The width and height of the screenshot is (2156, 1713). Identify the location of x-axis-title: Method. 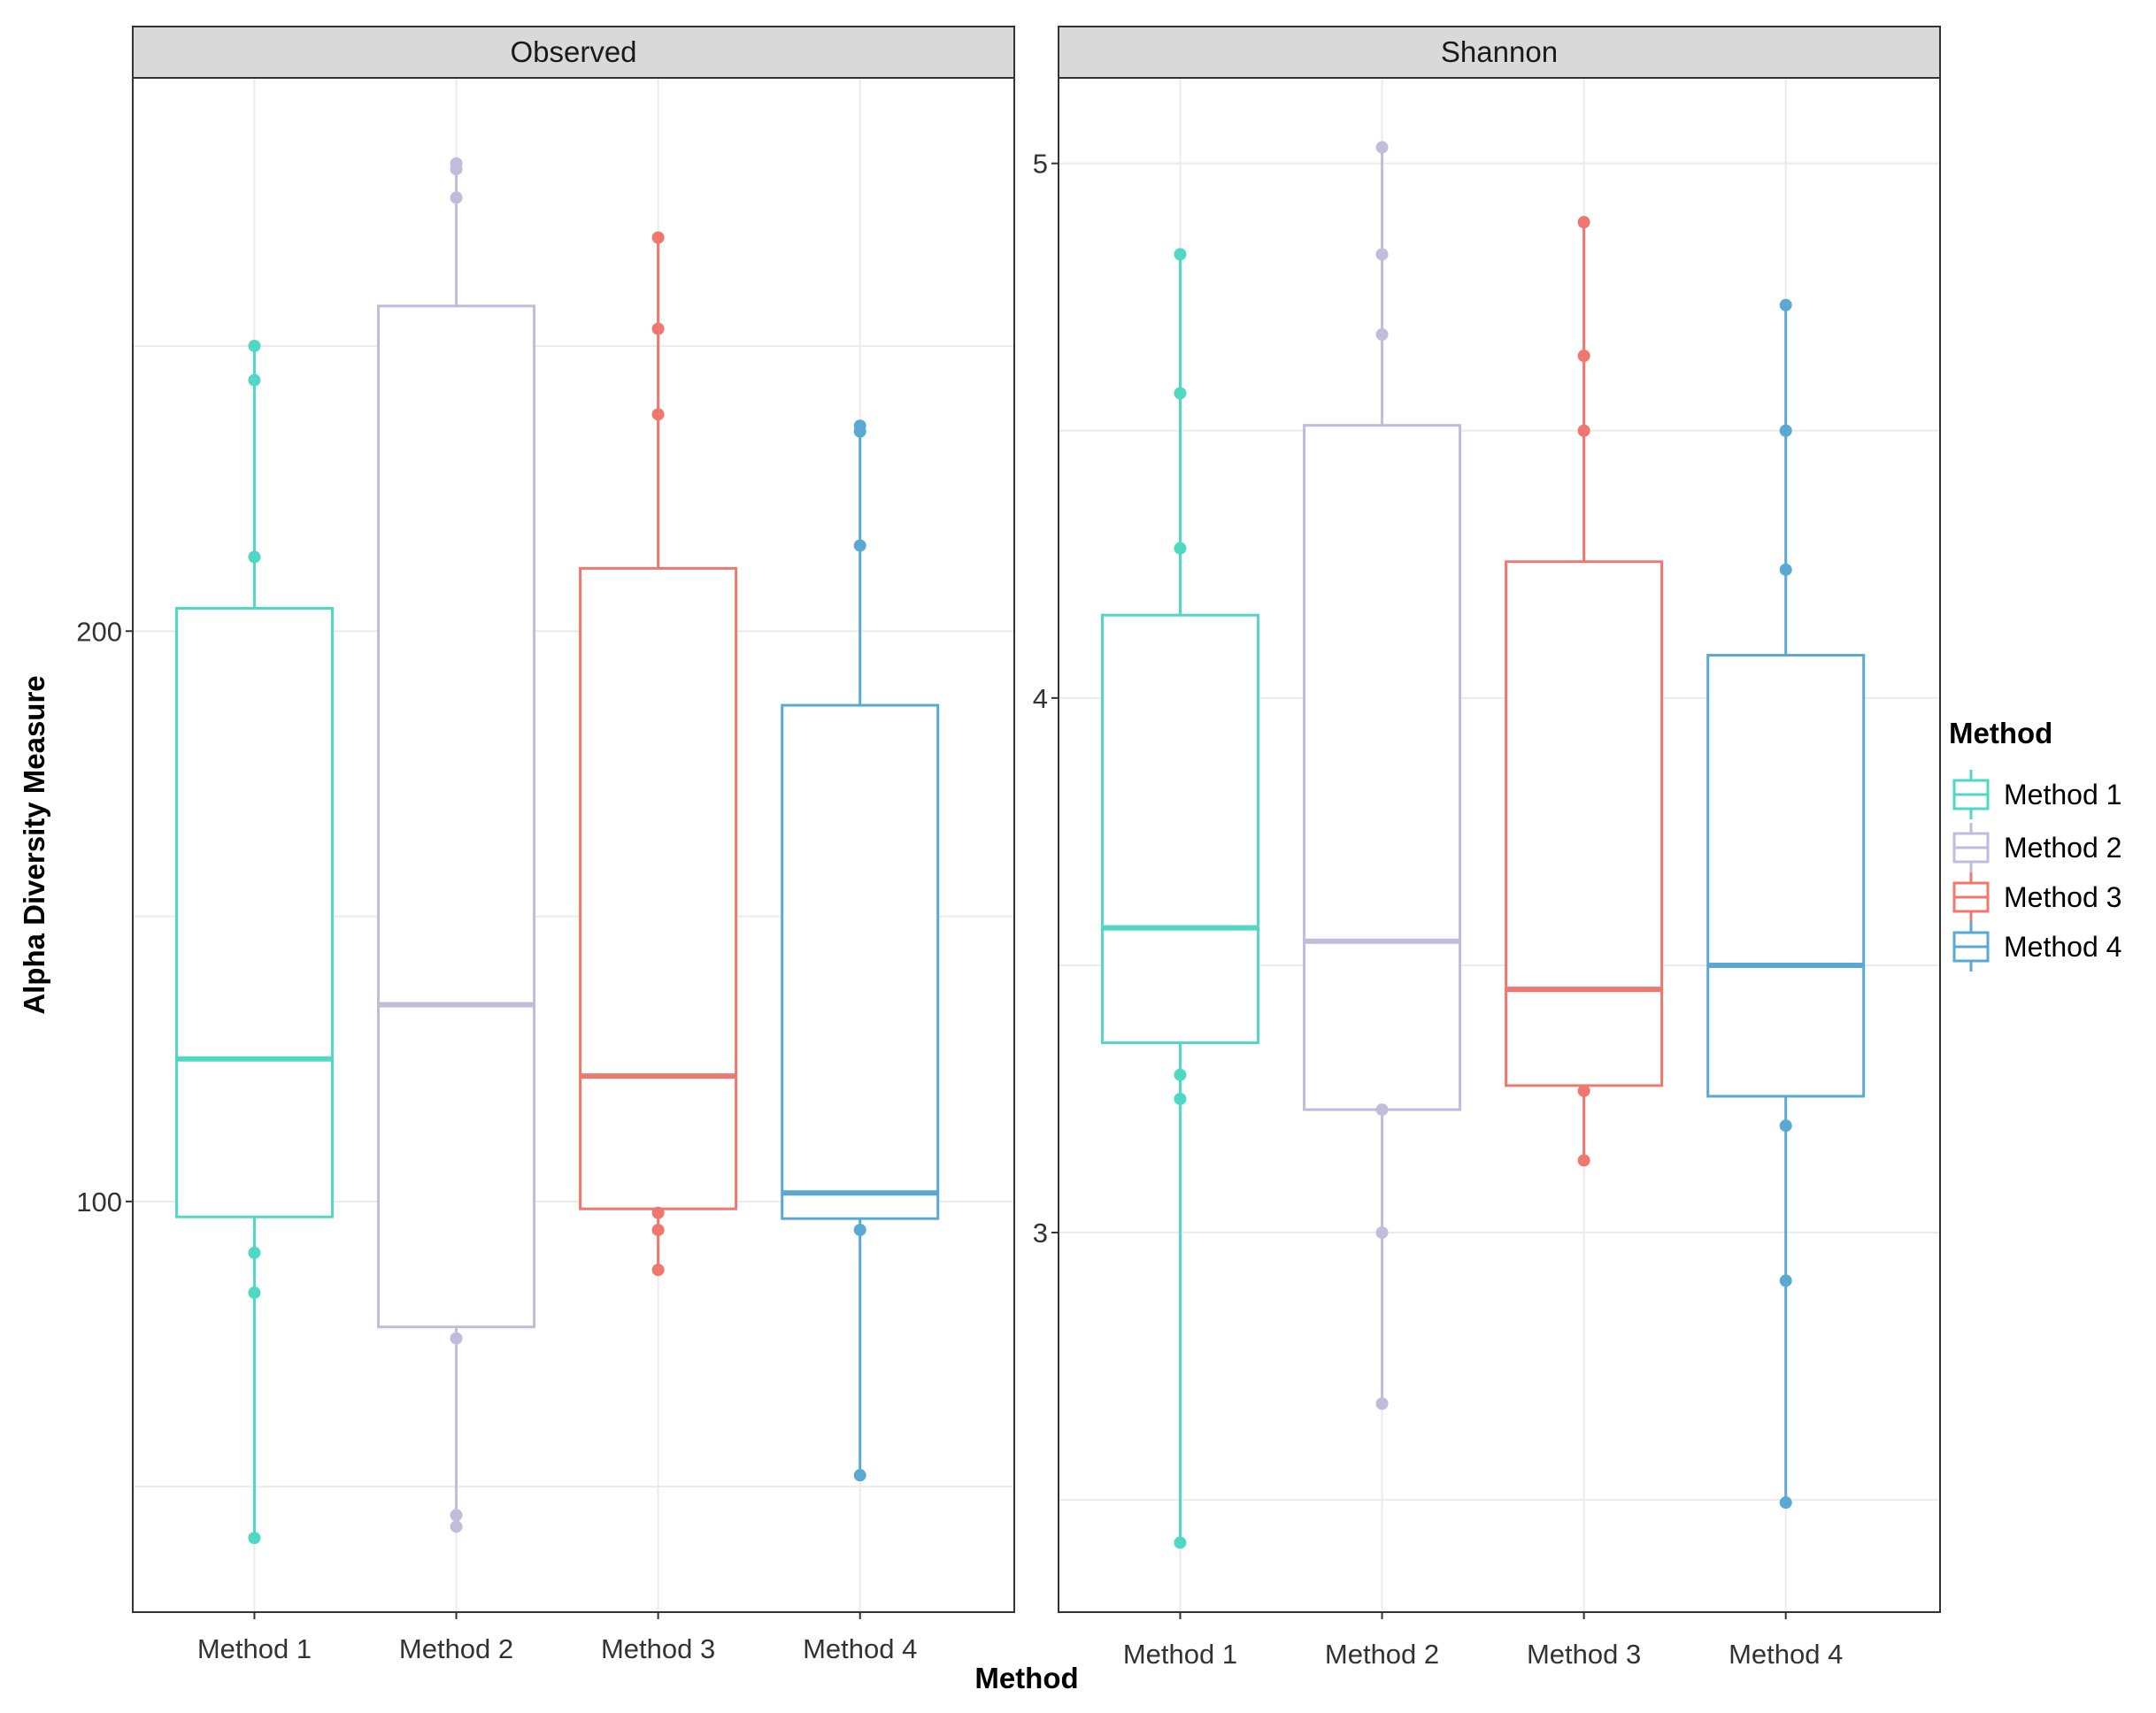
(1026, 1678).